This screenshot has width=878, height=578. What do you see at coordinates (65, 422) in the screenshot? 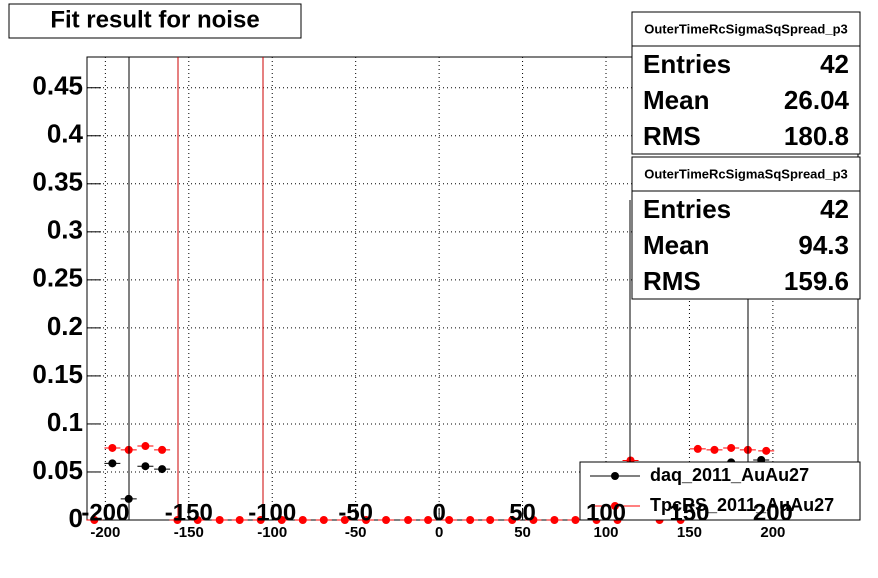
I see `y-tick-label: 0.1` at bounding box center [65, 422].